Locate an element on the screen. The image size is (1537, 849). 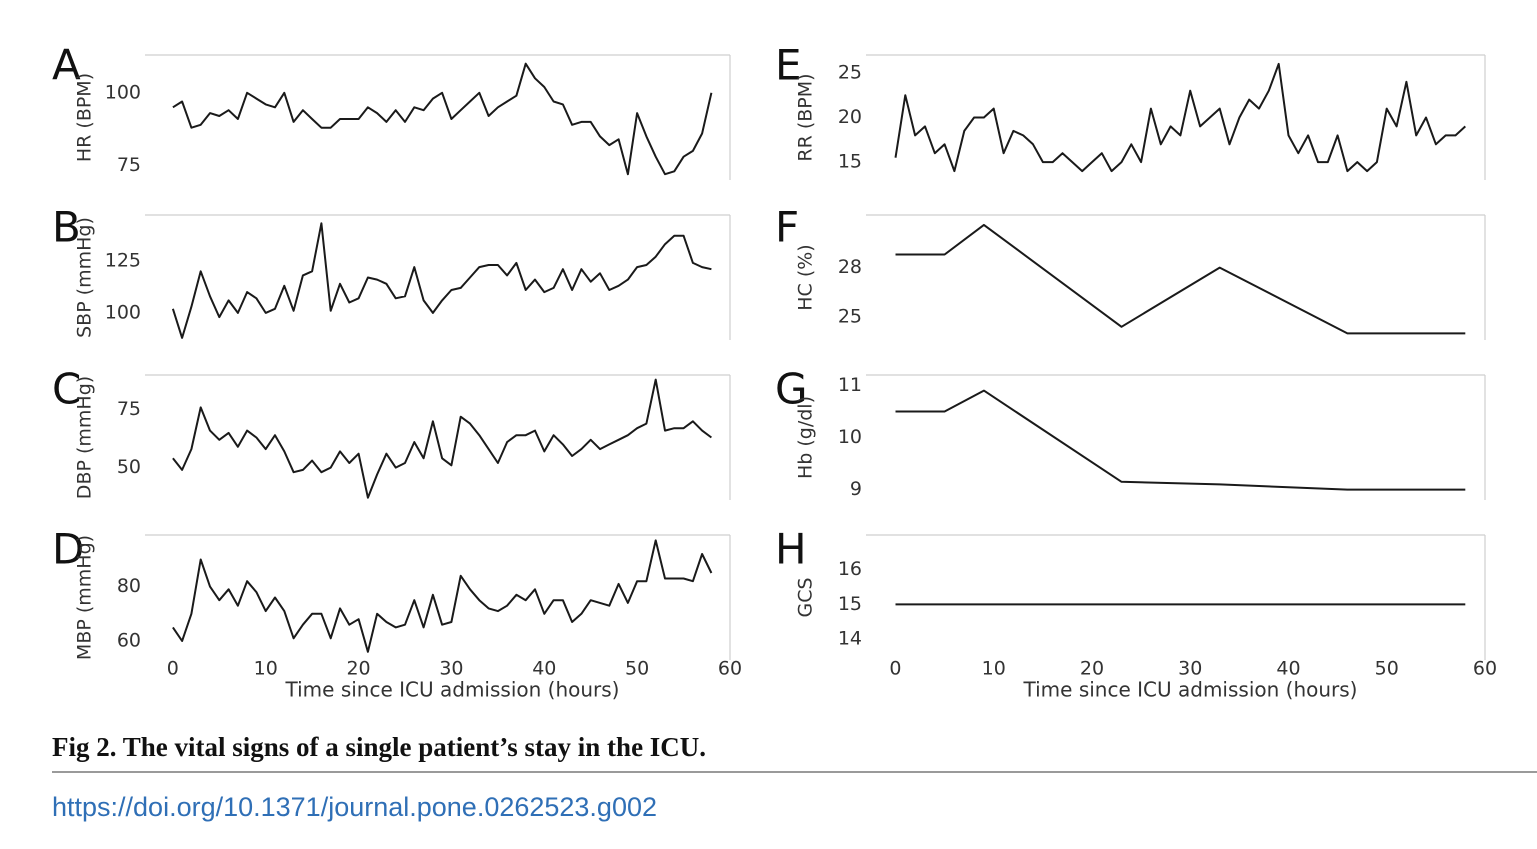
panel-letter: D is located at coordinates (68, 549).